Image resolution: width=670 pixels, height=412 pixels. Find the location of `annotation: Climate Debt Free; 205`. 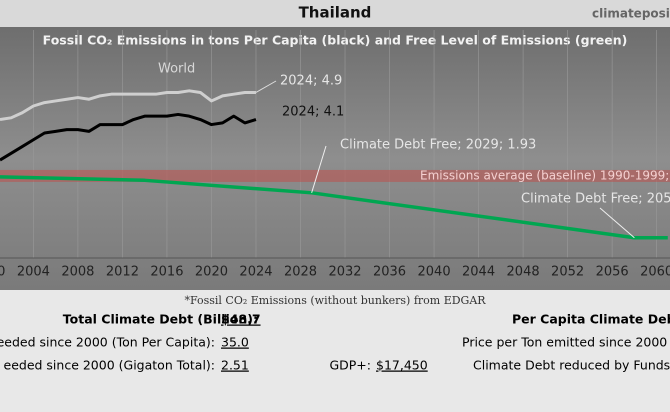

annotation: Climate Debt Free; 205 is located at coordinates (595, 199).